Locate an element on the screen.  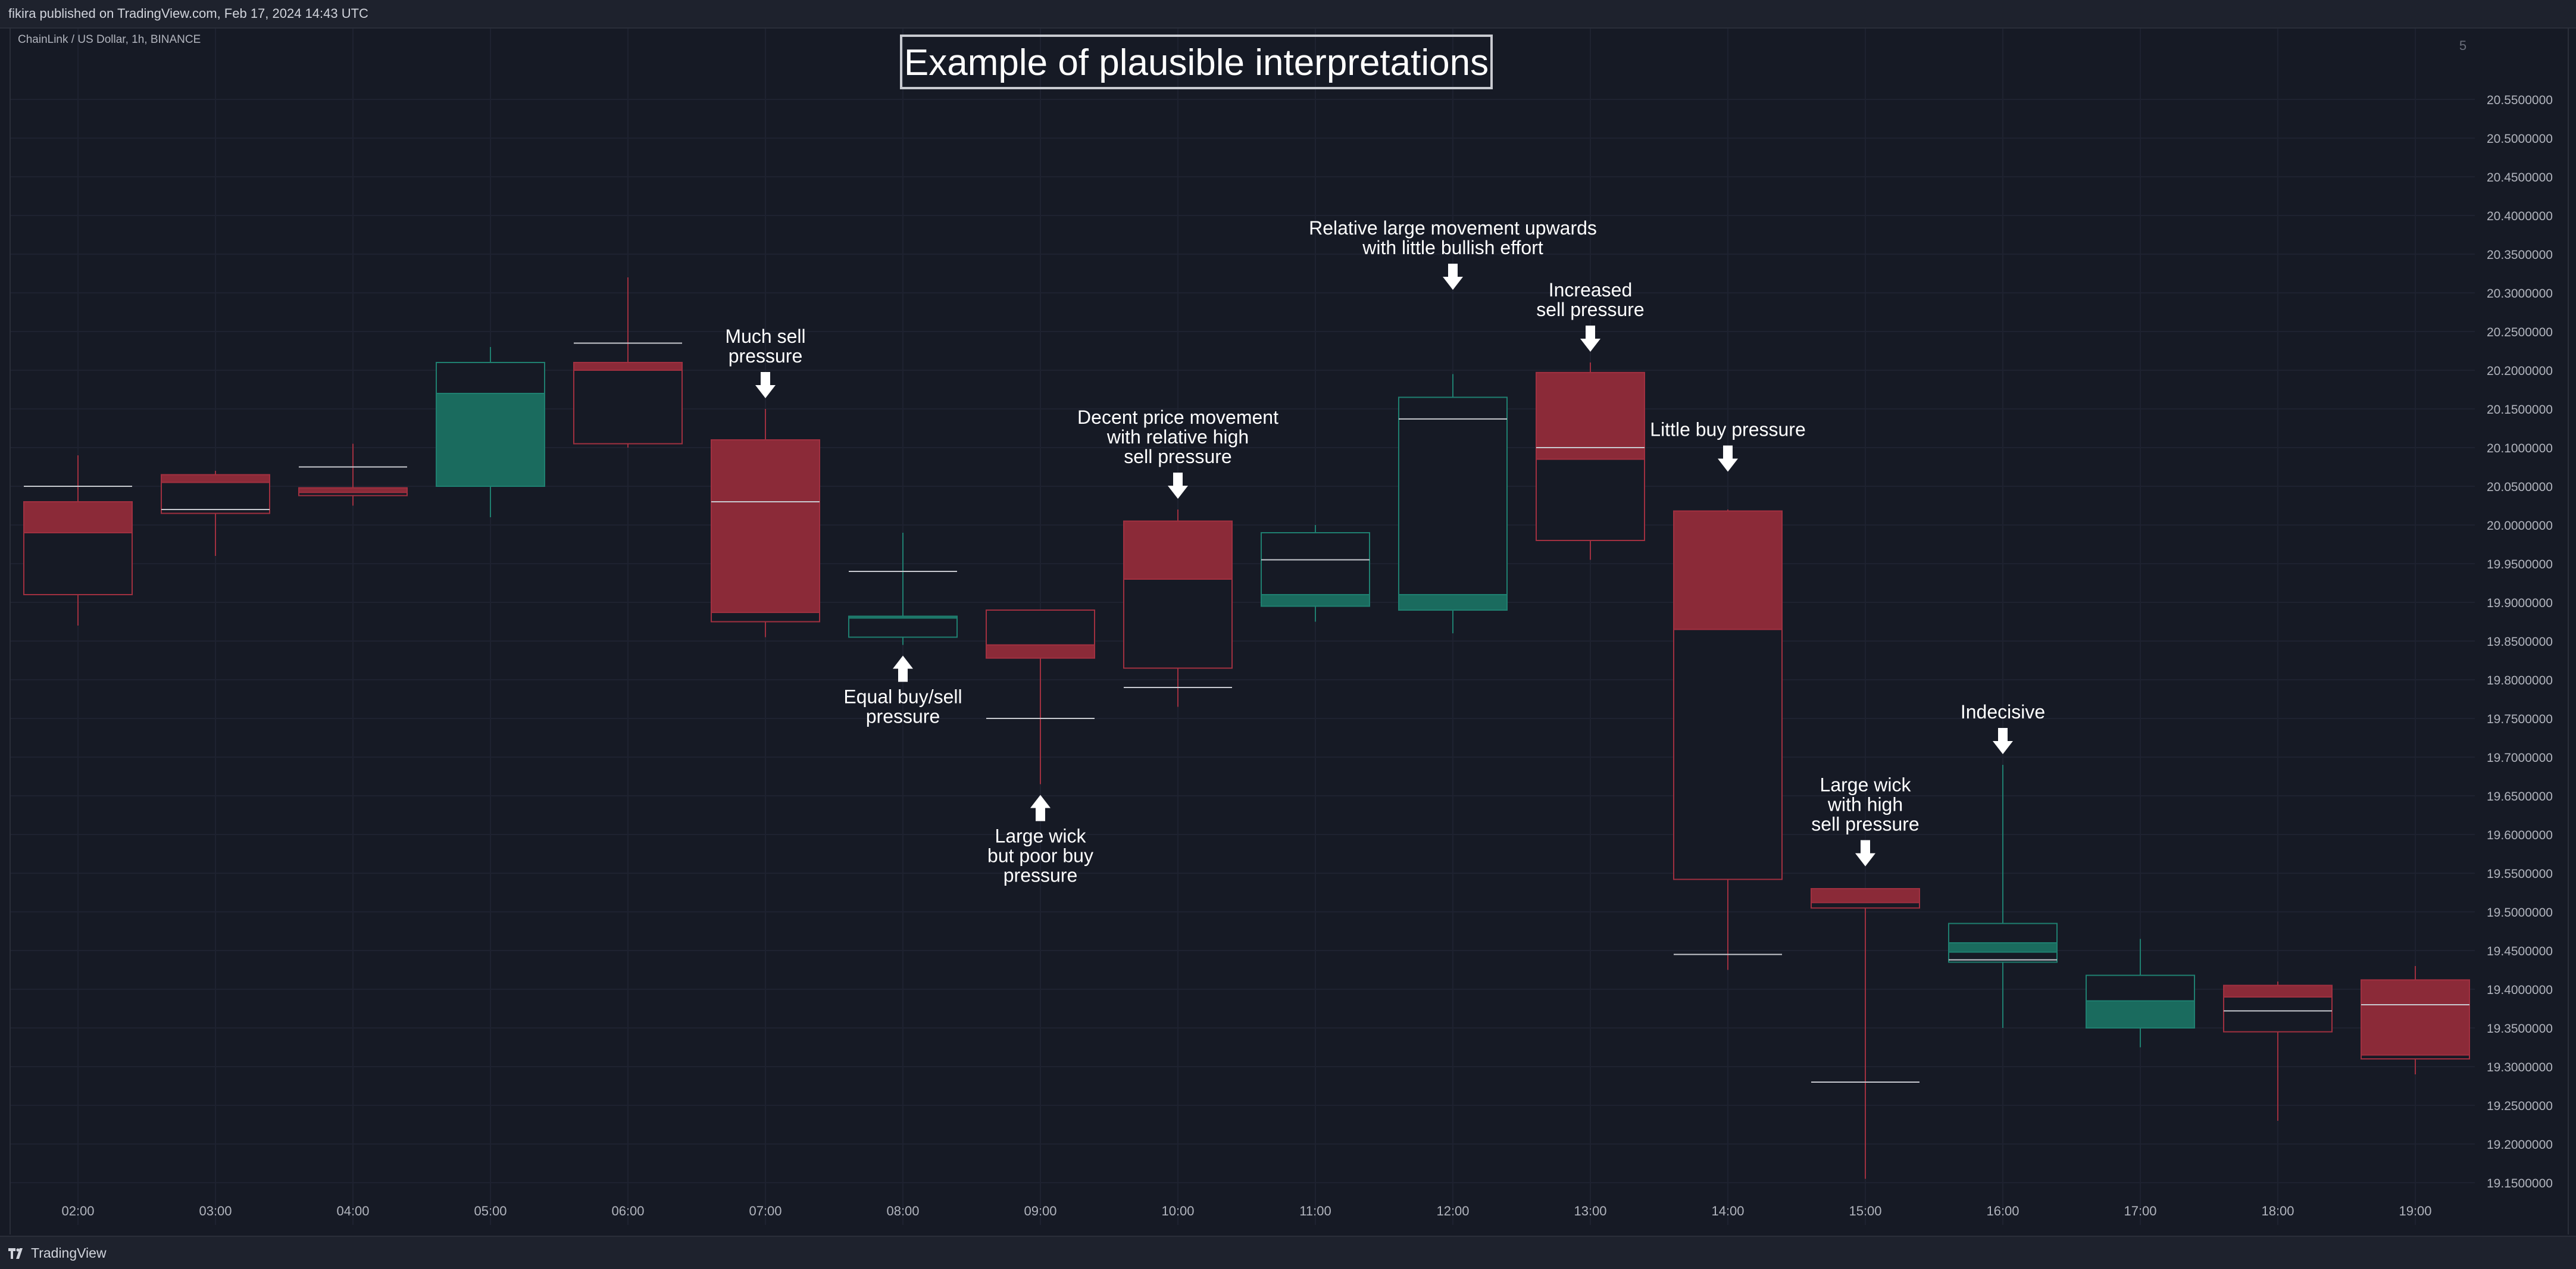
annotation-label: Indecisive is located at coordinates (2003, 712).